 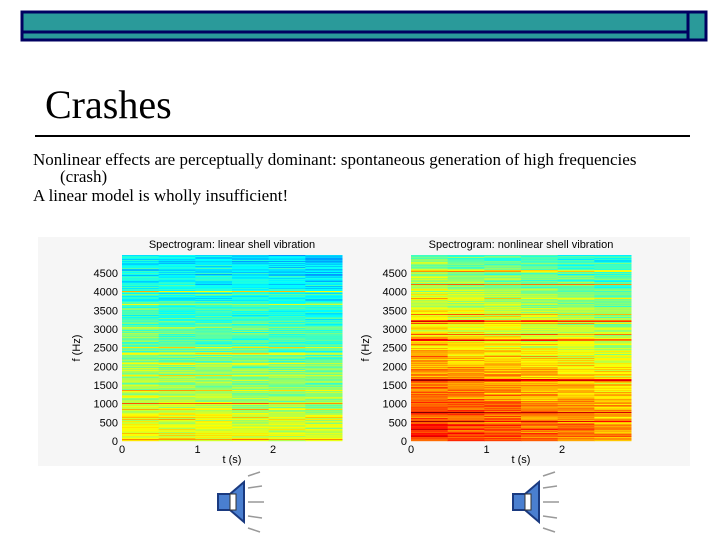 I want to click on body-line: (crash), so click(x=83, y=176).